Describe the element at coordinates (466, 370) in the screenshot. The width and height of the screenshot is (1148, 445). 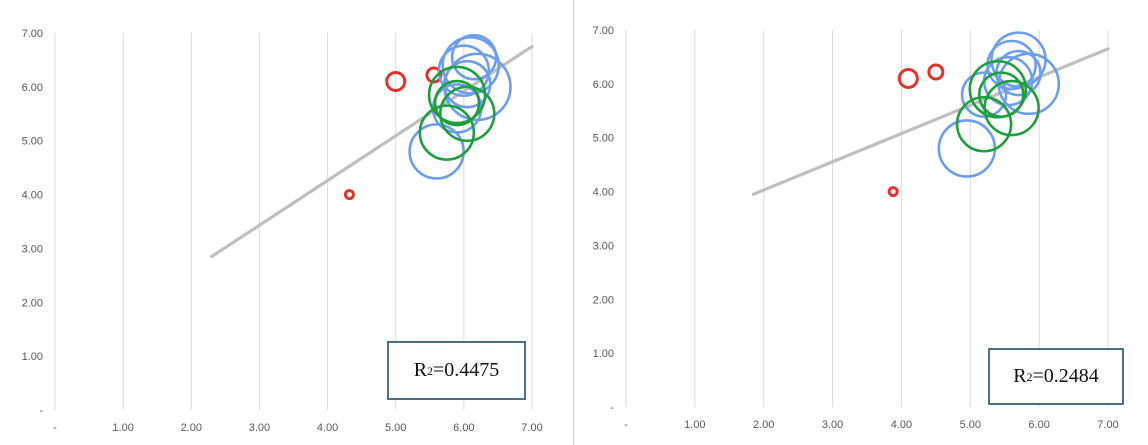
I see `r-squared-value: =0.4475` at that location.